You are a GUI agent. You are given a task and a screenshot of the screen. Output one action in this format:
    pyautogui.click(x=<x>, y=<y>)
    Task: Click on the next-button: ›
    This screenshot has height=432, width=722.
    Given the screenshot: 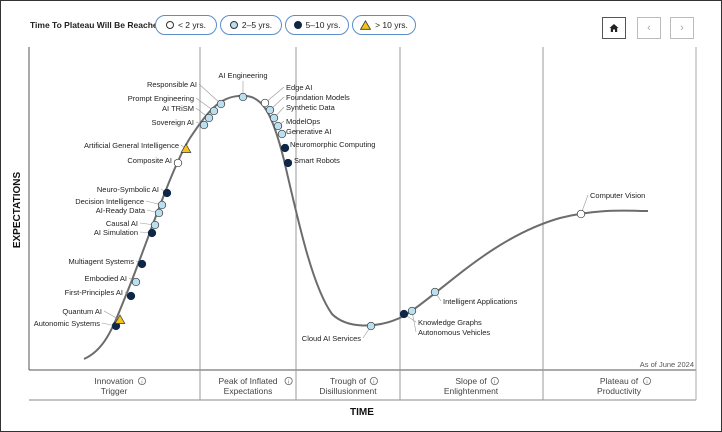 What is the action you would take?
    pyautogui.click(x=682, y=28)
    